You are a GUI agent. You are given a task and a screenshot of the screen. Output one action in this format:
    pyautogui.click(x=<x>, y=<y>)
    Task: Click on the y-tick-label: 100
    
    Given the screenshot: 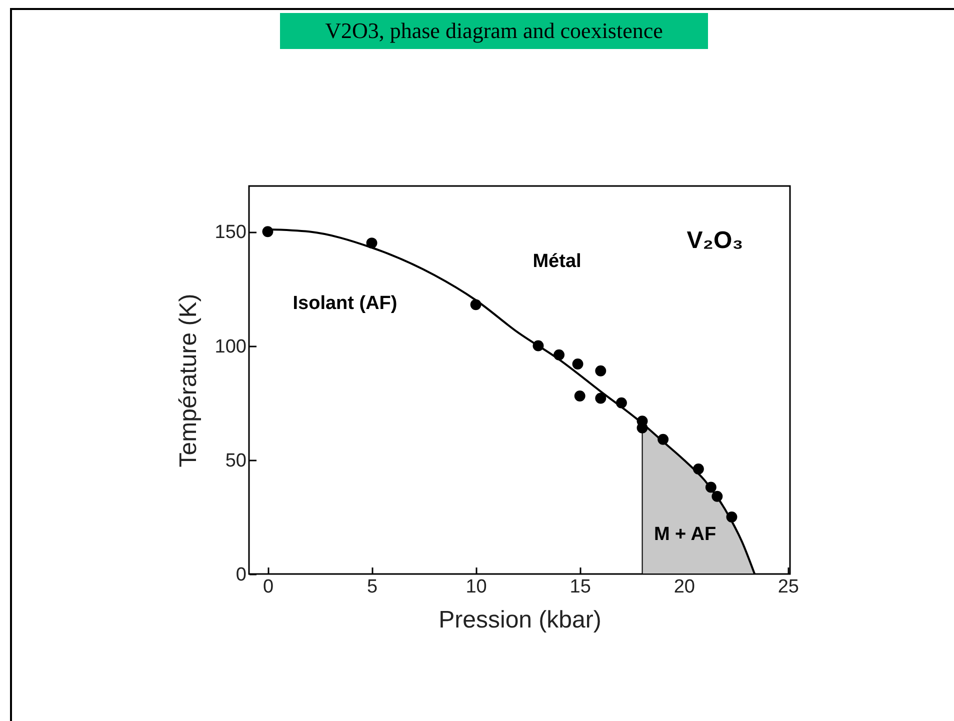 What is the action you would take?
    pyautogui.click(x=230, y=347)
    